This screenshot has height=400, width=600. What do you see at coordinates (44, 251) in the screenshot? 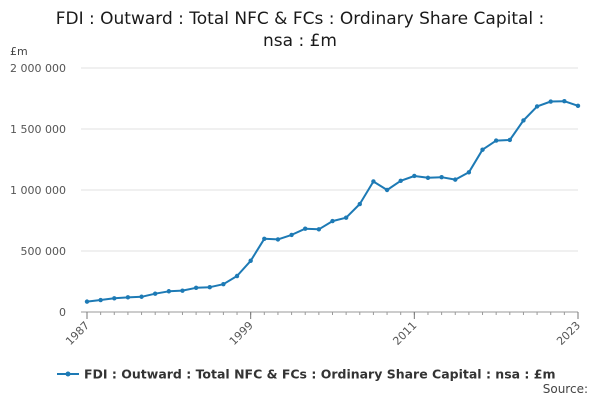
I see `y-tick-label: 500 000` at bounding box center [44, 251].